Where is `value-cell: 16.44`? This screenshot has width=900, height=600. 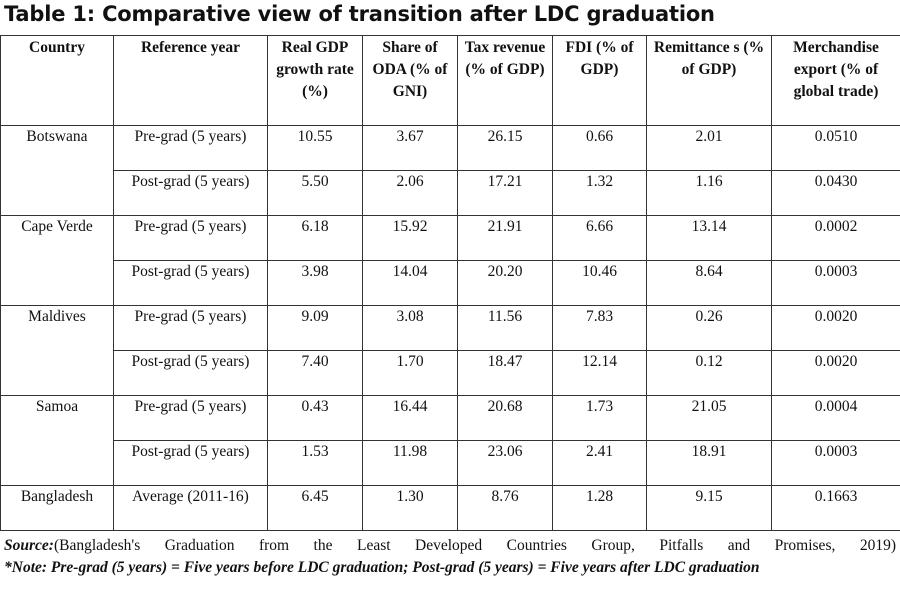
value-cell: 16.44 is located at coordinates (410, 418).